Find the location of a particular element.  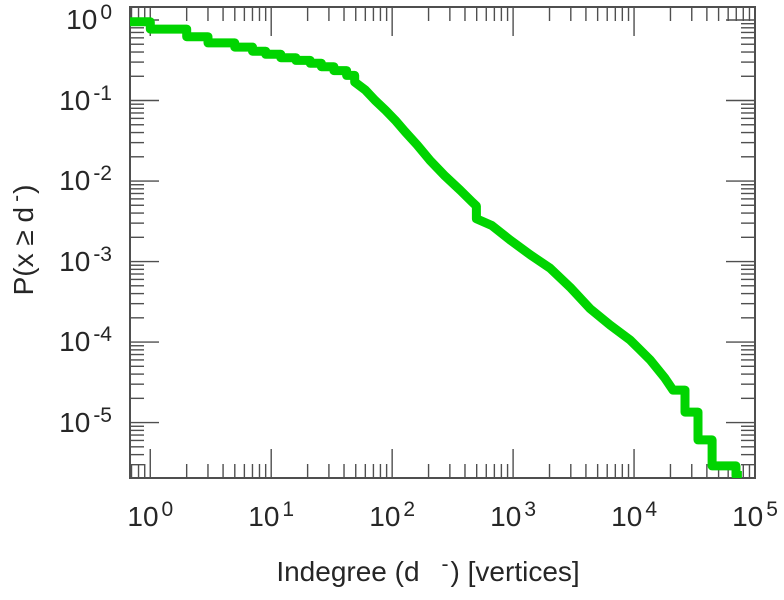

x-tick-label: 10 2 is located at coordinates (392, 515).